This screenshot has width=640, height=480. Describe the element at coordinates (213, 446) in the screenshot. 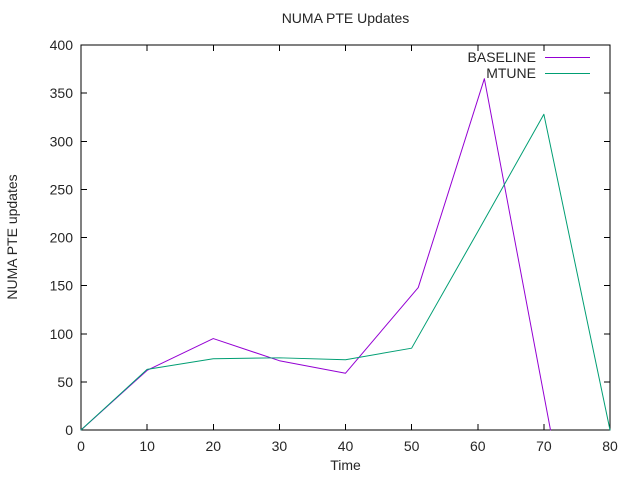

I see `x-tick-label: 20` at that location.